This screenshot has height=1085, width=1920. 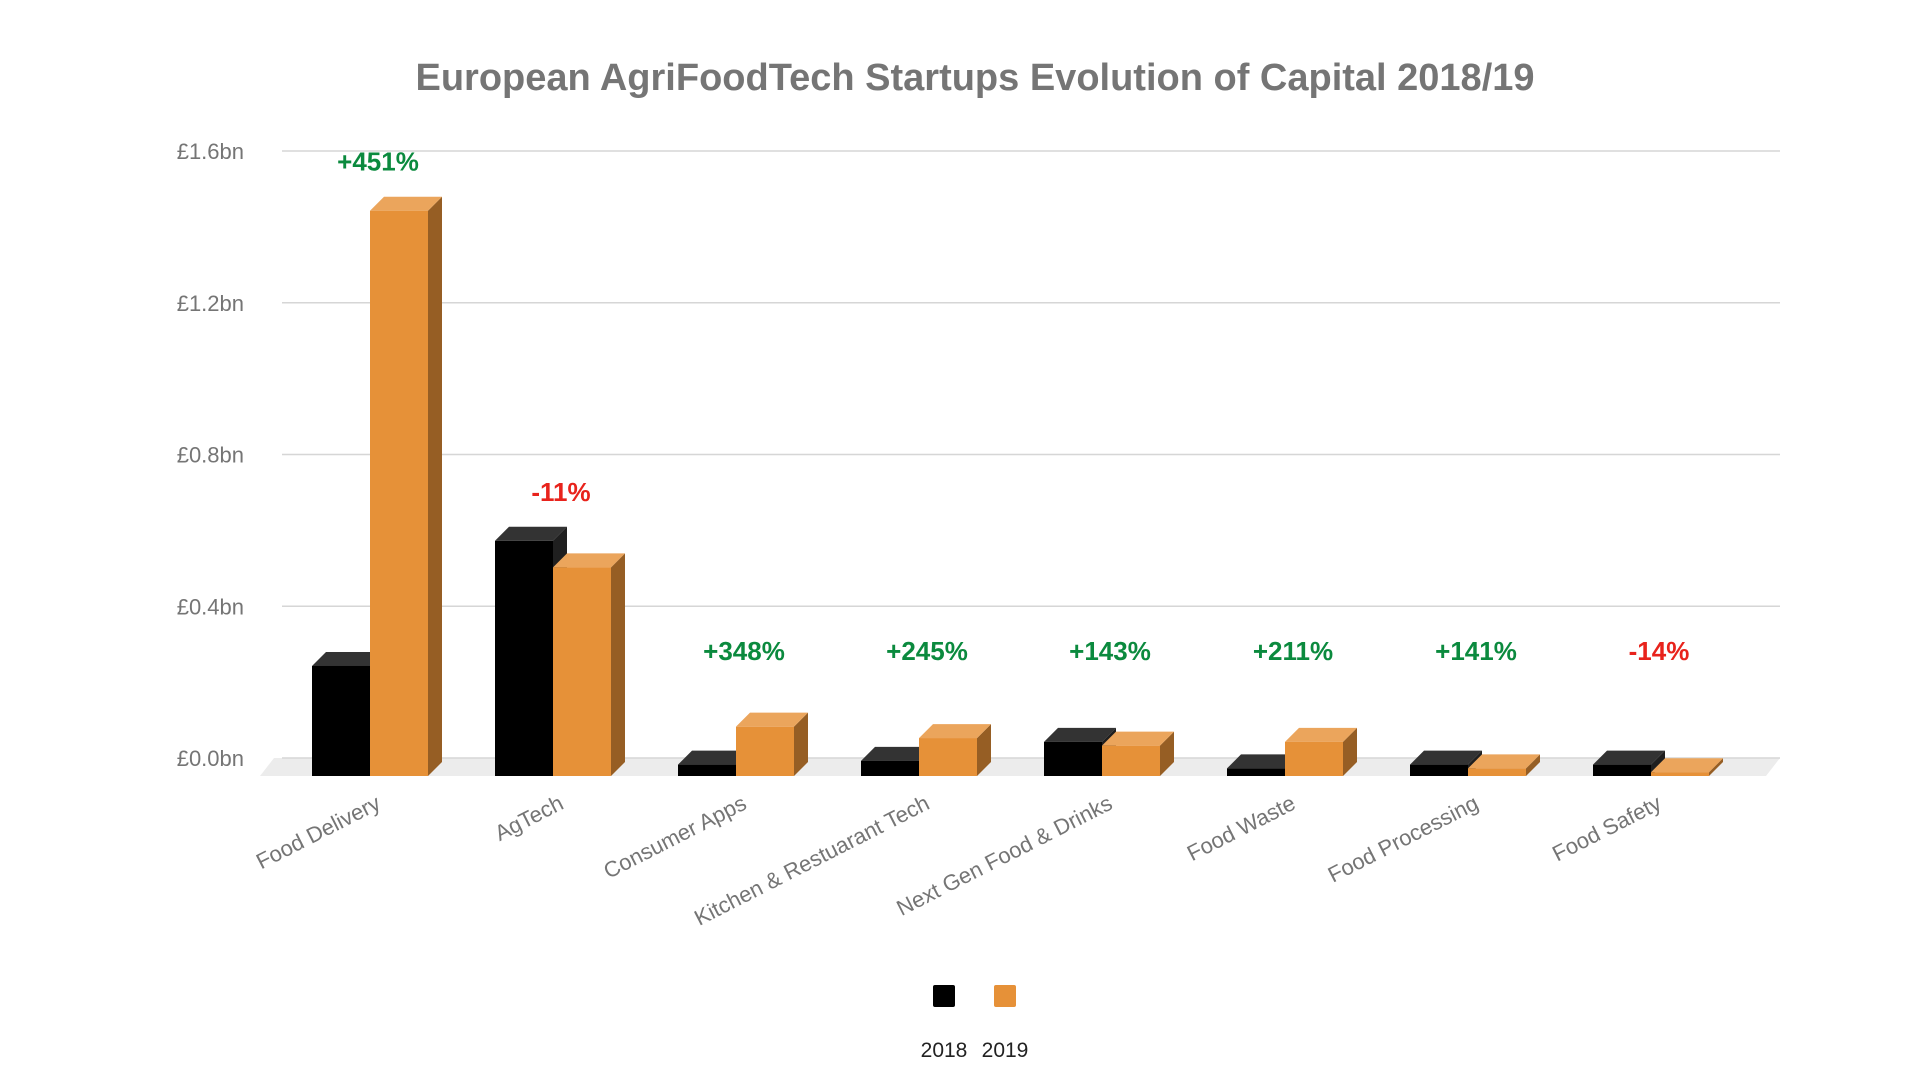 I want to click on bar-2018-food-waste-front, so click(x=1256, y=772).